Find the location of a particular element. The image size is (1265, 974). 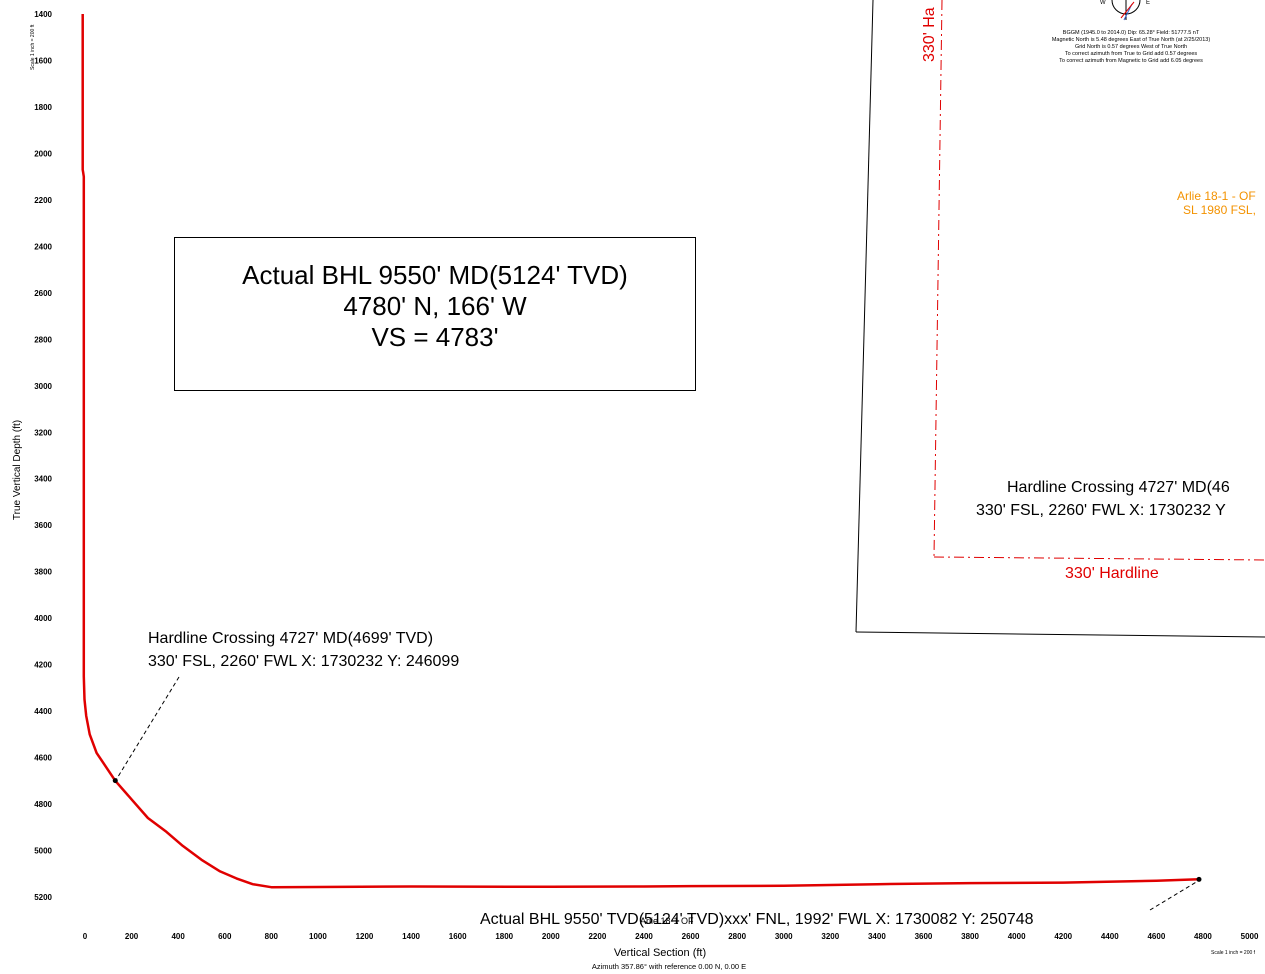

y-tick-label: 4000 is located at coordinates (43, 618).